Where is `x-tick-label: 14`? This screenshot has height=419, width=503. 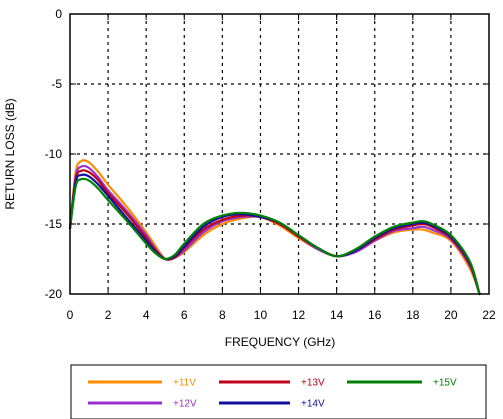
x-tick-label: 14 is located at coordinates (337, 315).